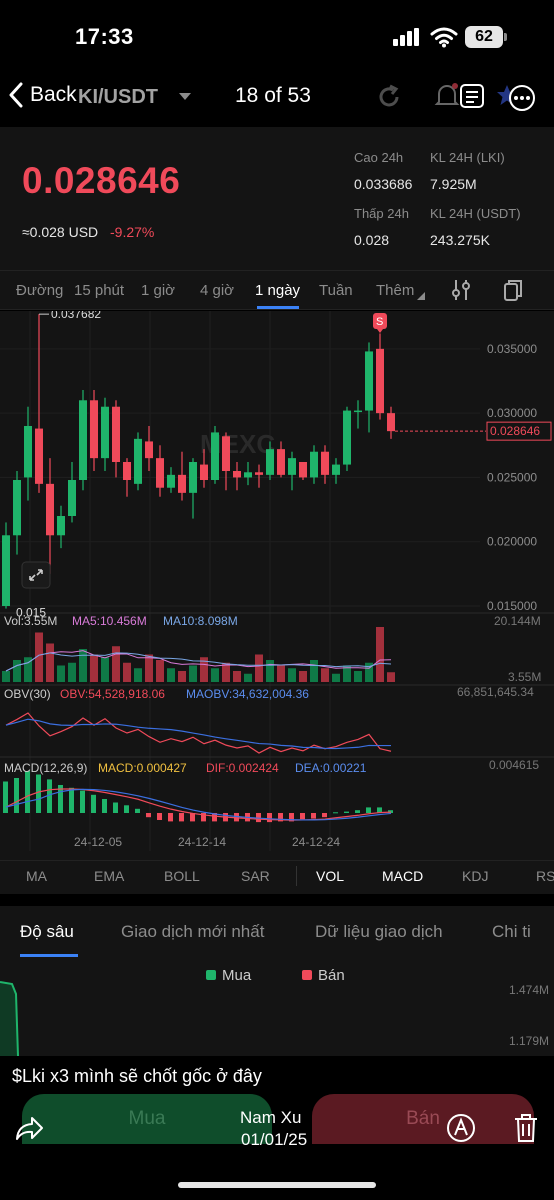 Image resolution: width=554 pixels, height=1200 pixels. I want to click on timeframe-bar, so click(277, 290).